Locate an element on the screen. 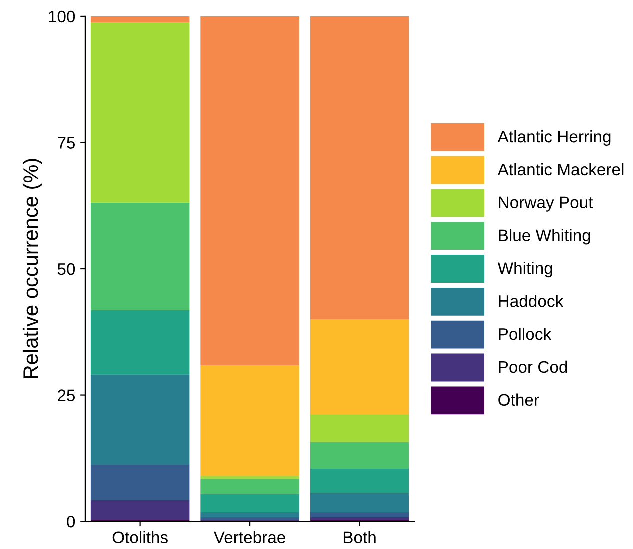 The height and width of the screenshot is (549, 633). legend-label: Whiting is located at coordinates (525, 270).